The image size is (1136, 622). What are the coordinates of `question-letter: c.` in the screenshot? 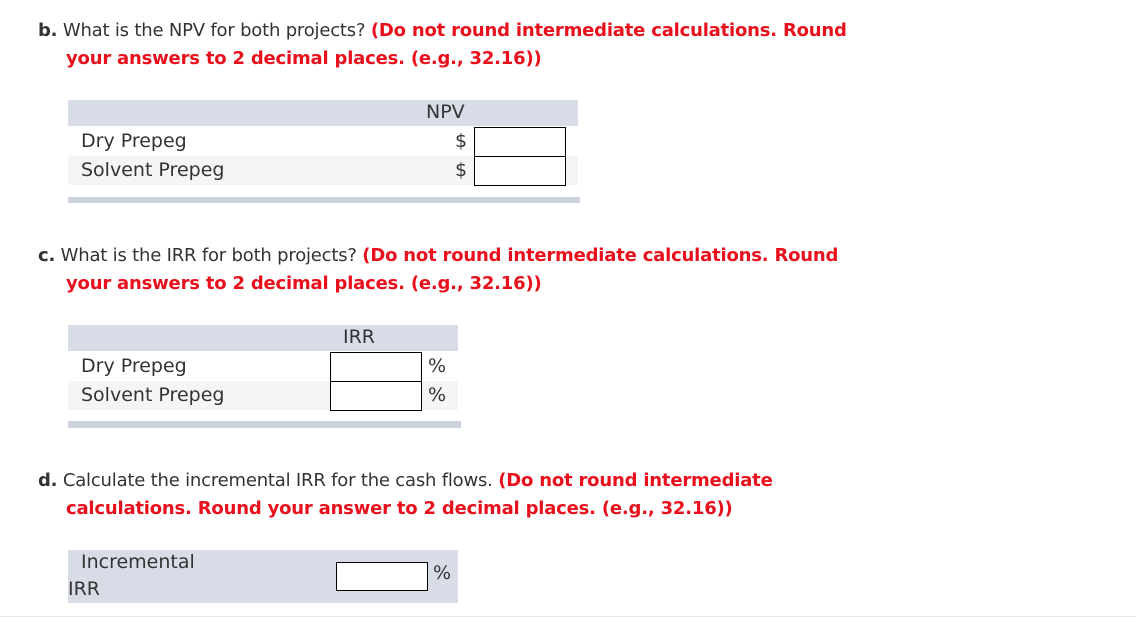 It's located at (47, 255).